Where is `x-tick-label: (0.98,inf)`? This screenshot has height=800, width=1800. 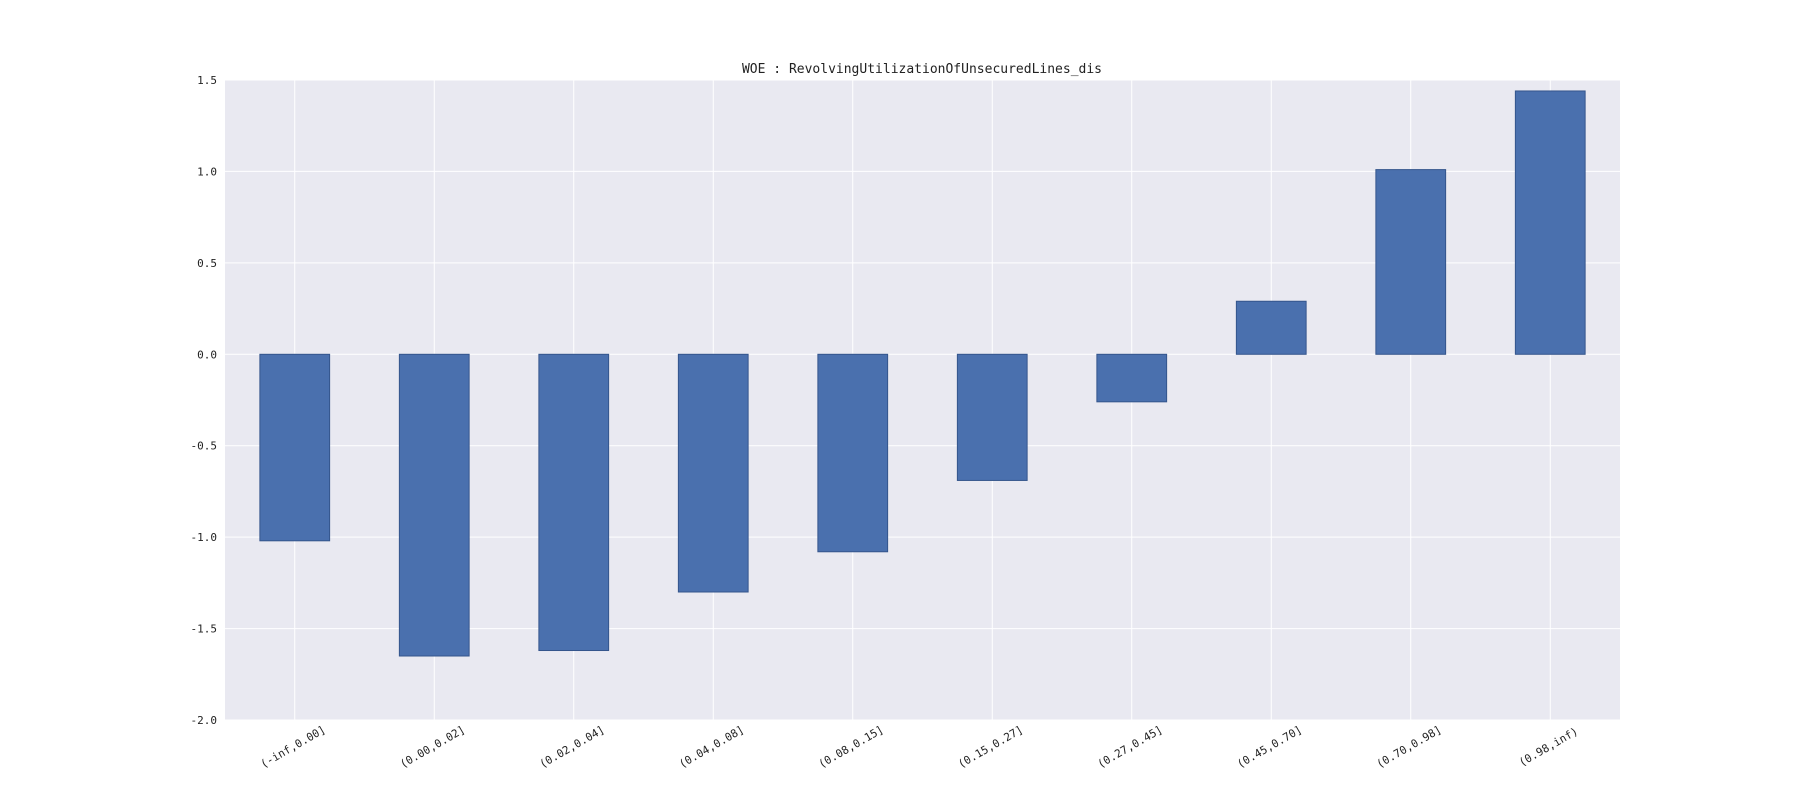
x-tick-label: (0.98,inf) is located at coordinates (1549, 747).